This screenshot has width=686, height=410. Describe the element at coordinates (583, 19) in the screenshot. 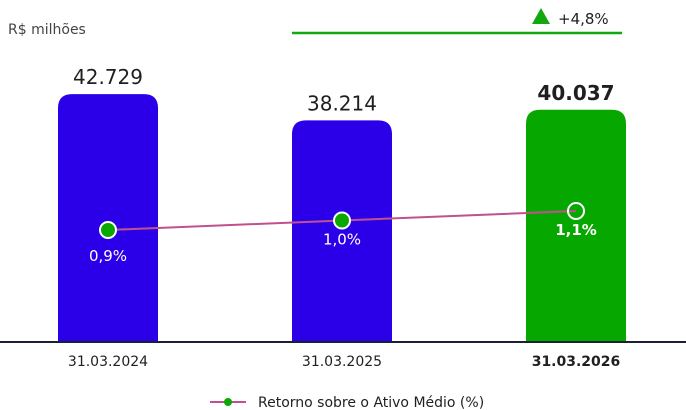

I see `growth-label: +4,8%` at that location.